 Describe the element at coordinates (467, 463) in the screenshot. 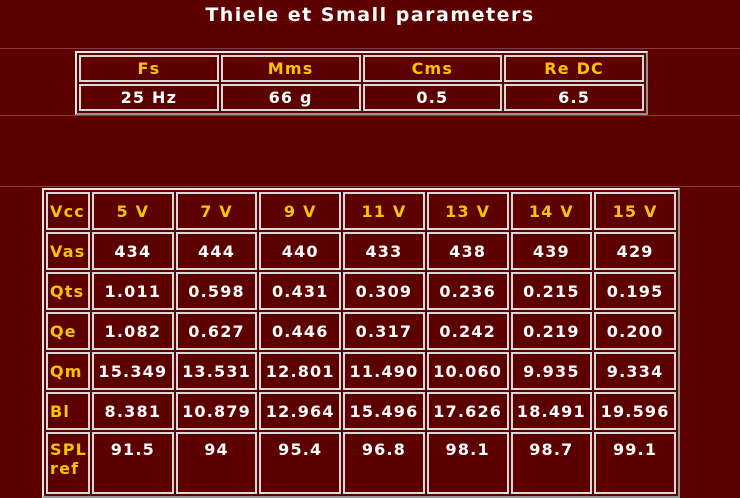

I see `cell: 98.1` at that location.